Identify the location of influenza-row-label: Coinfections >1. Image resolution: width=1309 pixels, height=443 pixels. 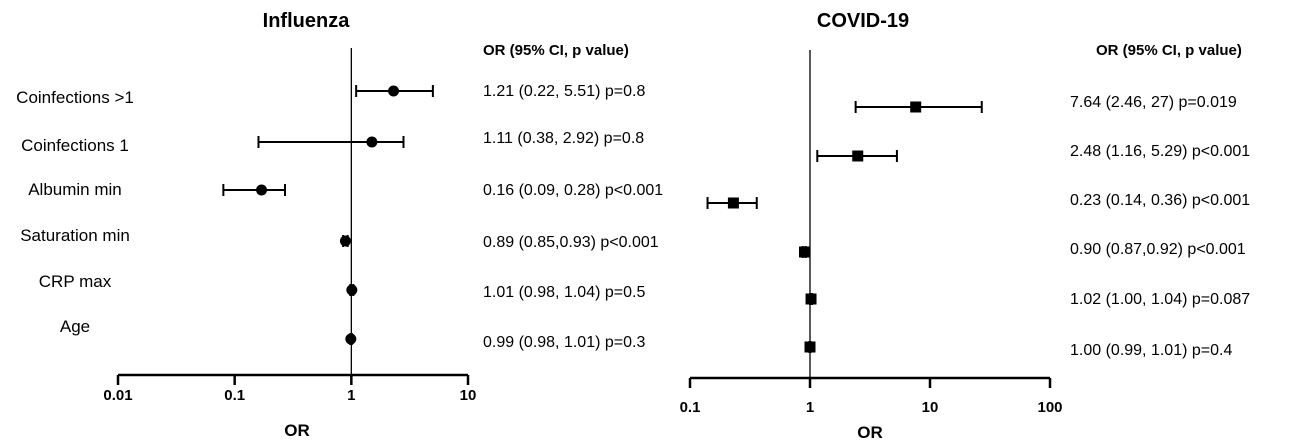
(75, 97).